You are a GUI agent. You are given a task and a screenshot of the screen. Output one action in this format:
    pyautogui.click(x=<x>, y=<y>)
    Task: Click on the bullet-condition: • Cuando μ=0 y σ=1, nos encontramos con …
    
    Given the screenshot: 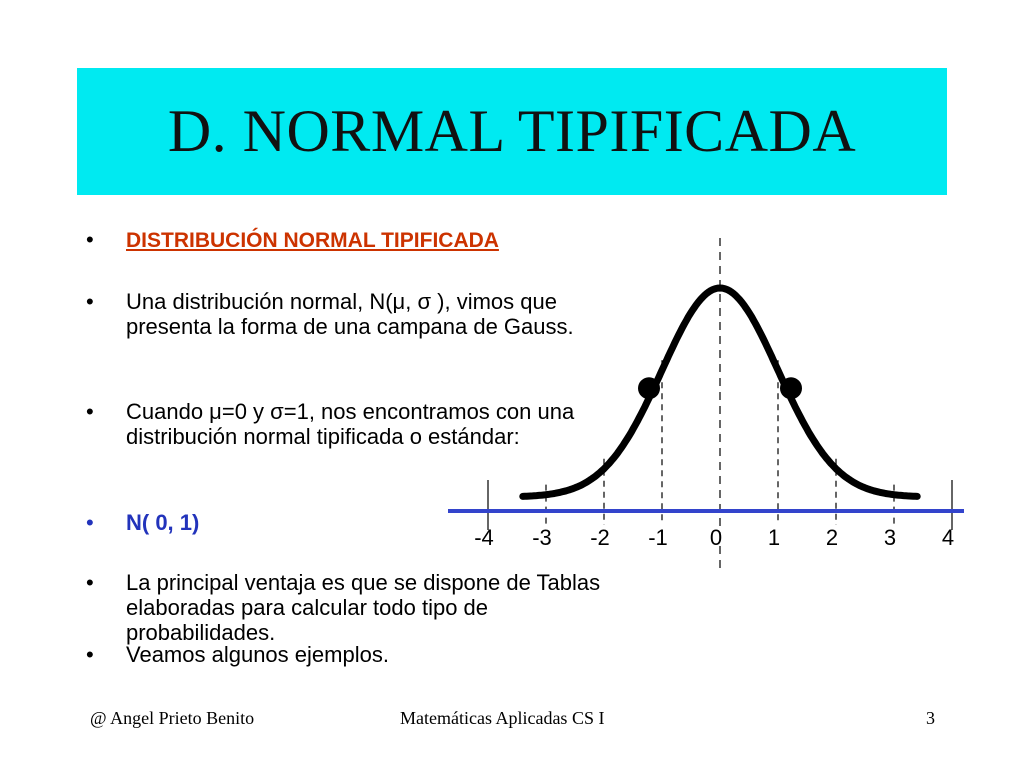 What is the action you would take?
    pyautogui.click(x=346, y=424)
    